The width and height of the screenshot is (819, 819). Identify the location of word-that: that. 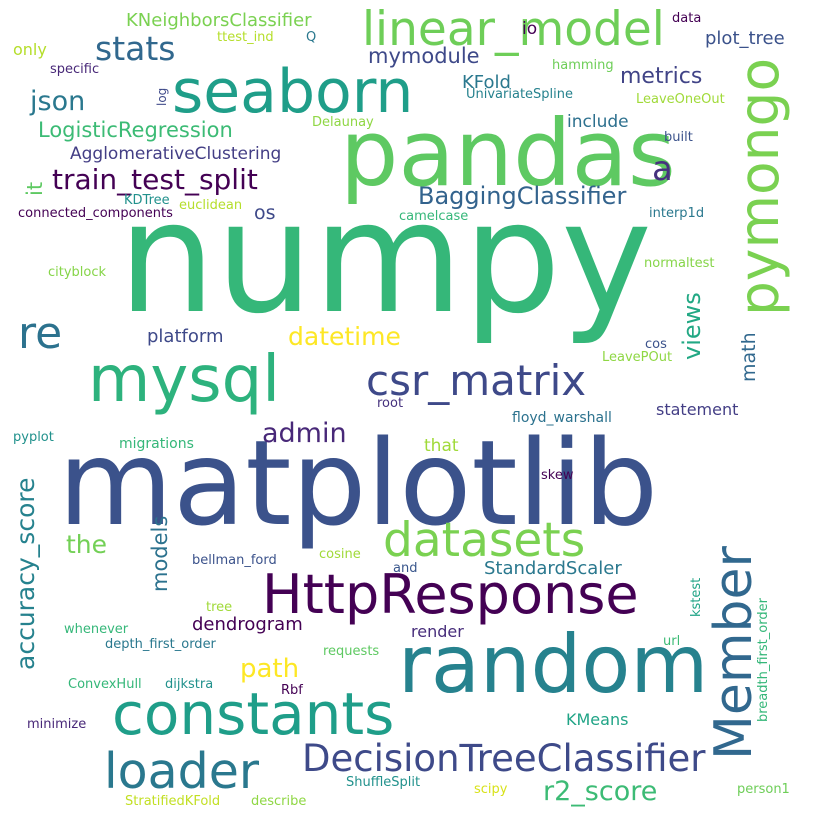
(441, 446).